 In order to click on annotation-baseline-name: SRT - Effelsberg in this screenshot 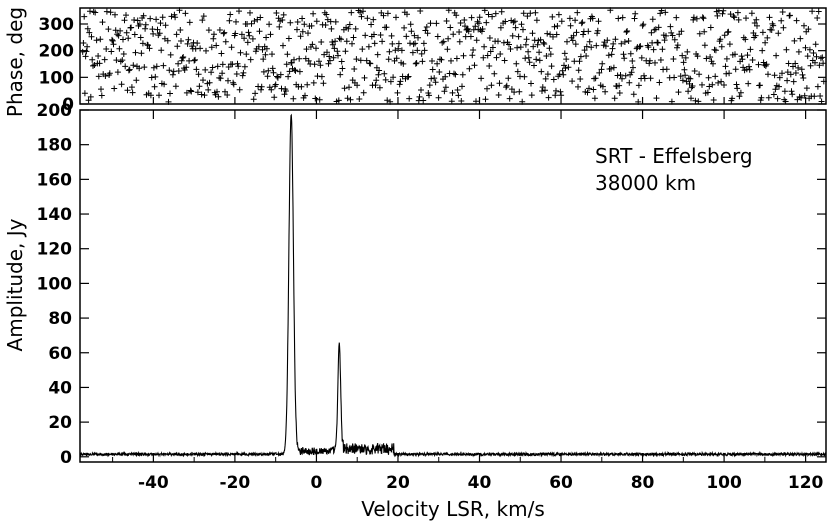, I will do `click(674, 156)`.